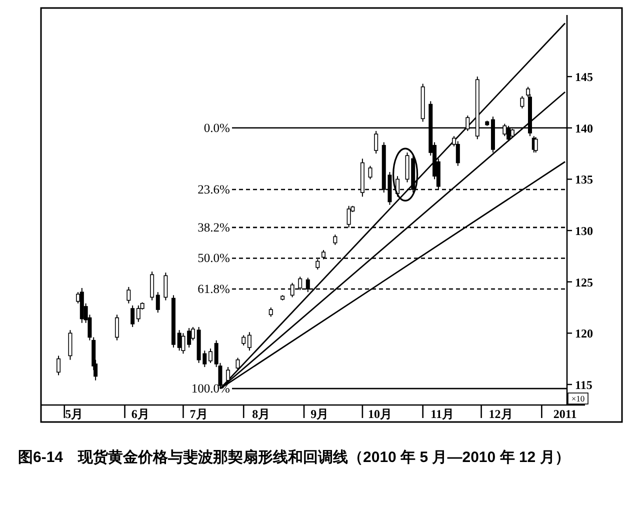 The height and width of the screenshot is (508, 644). Describe the element at coordinates (214, 227) in the screenshot. I see `annotation: 38.2%` at that location.